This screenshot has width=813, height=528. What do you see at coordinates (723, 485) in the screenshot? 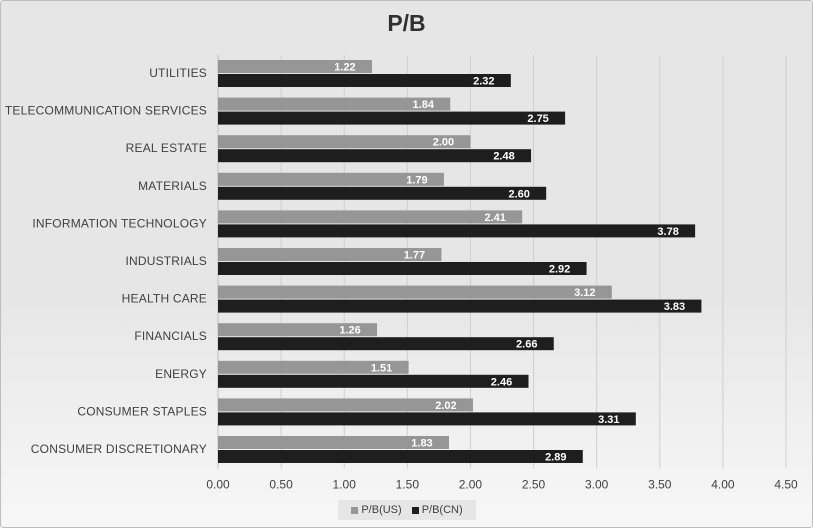
I see `x-tick-label: 4.00` at bounding box center [723, 485].